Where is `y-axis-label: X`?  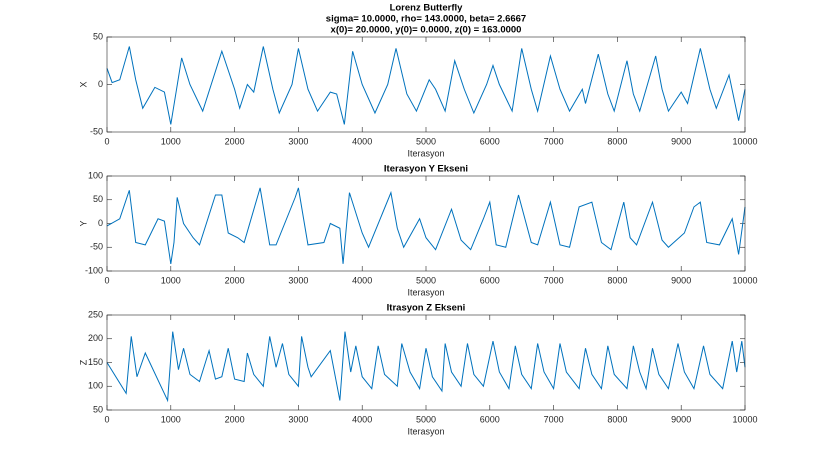
y-axis-label: X is located at coordinates (83, 84).